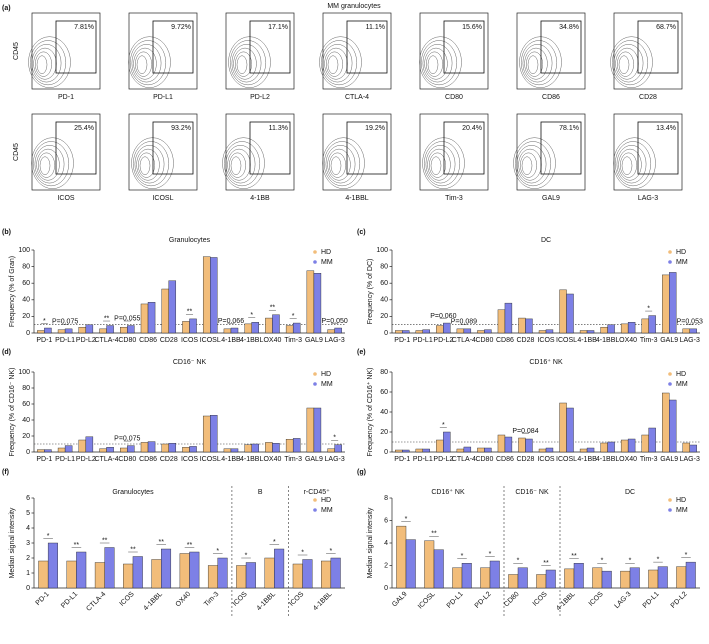  Describe the element at coordinates (382, 250) in the screenshot. I see `y-tick-label: 100` at that location.